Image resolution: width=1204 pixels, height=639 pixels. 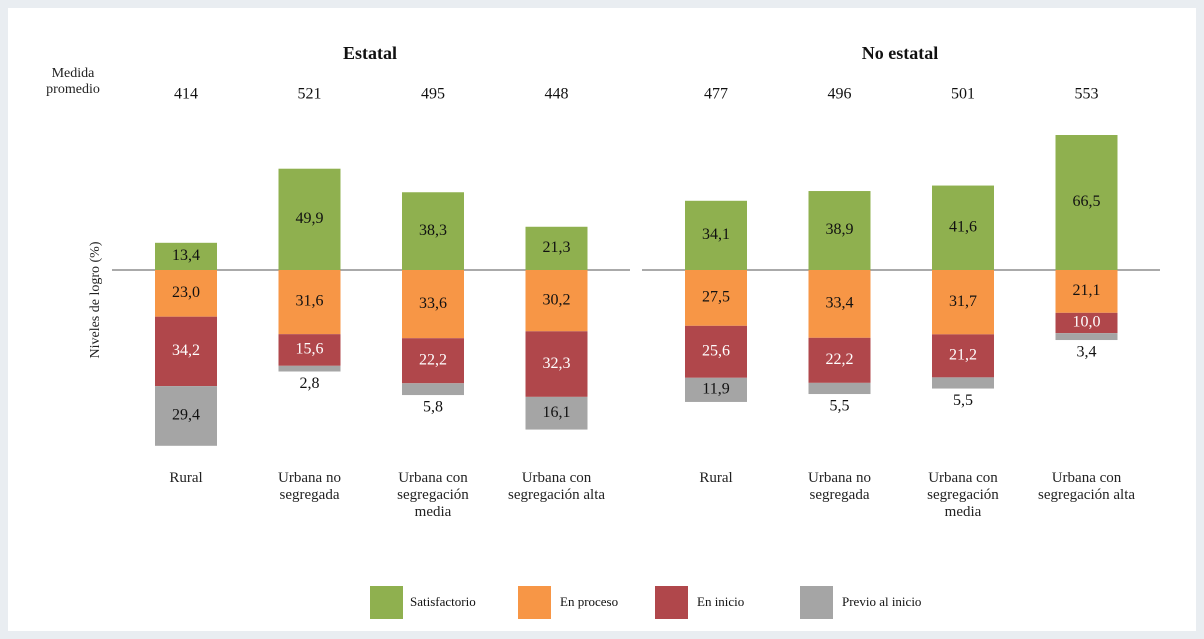 I want to click on value-label: 11,9, so click(x=715, y=389).